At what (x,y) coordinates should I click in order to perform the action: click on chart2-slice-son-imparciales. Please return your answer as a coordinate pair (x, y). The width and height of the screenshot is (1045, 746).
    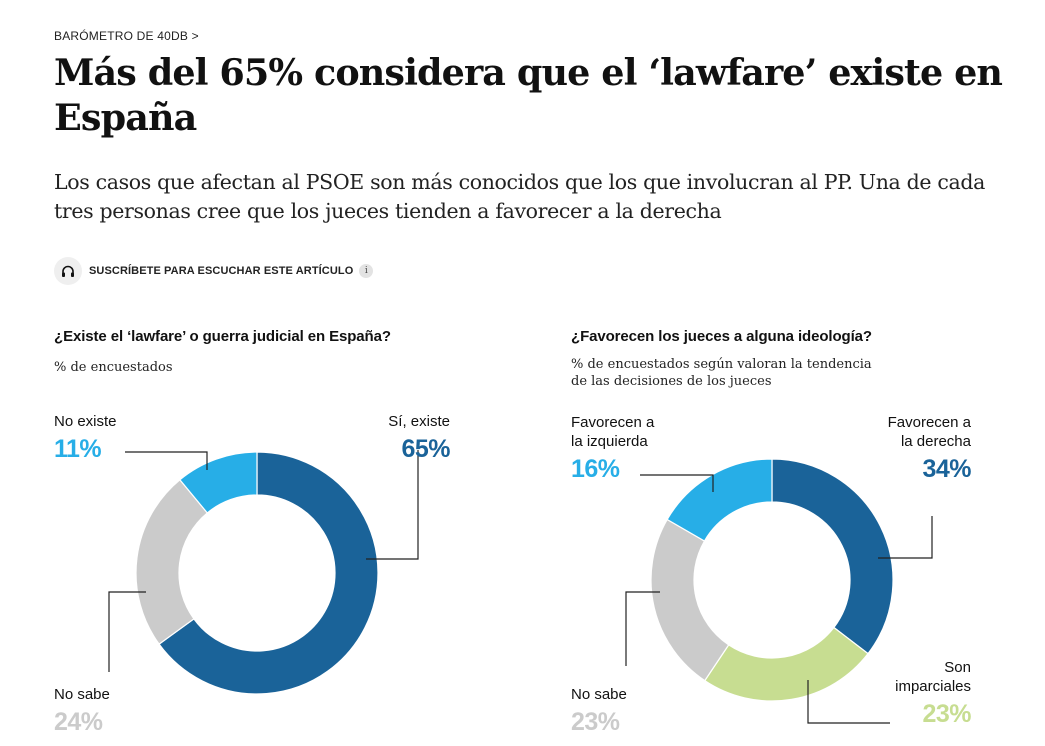
    Looking at the image, I should click on (786, 664).